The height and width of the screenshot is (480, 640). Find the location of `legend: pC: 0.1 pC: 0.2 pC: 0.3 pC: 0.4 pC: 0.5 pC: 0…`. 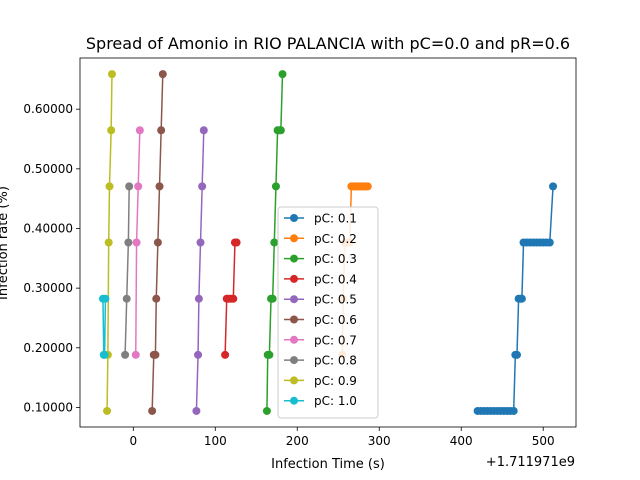

legend: pC: 0.1 pC: 0.2 pC: 0.3 pC: 0.4 pC: 0.5 pC: 0… is located at coordinates (328, 312).